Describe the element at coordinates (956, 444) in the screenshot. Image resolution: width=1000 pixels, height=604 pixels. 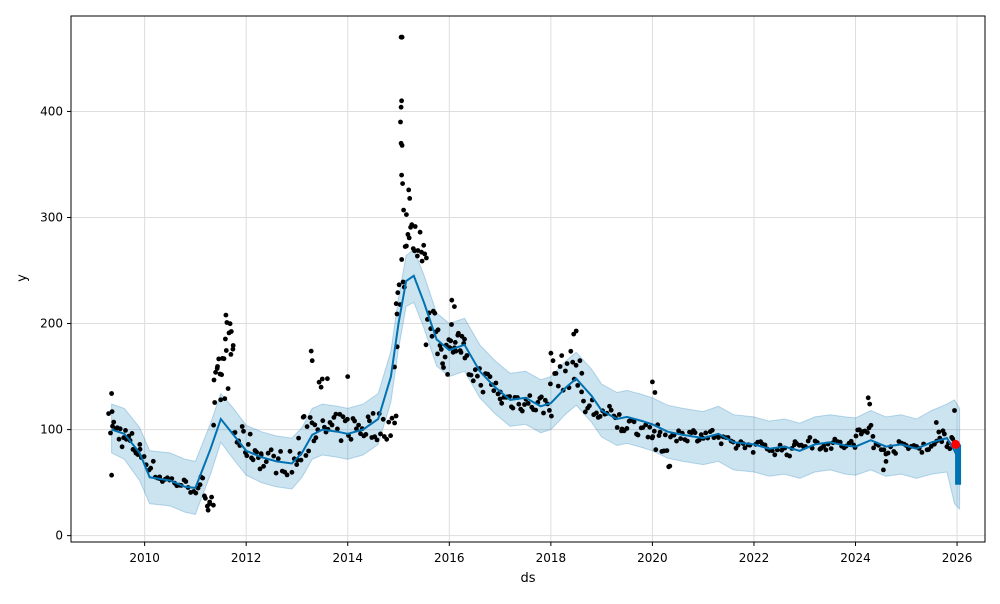
I see `last-observed-highlight-point` at that location.